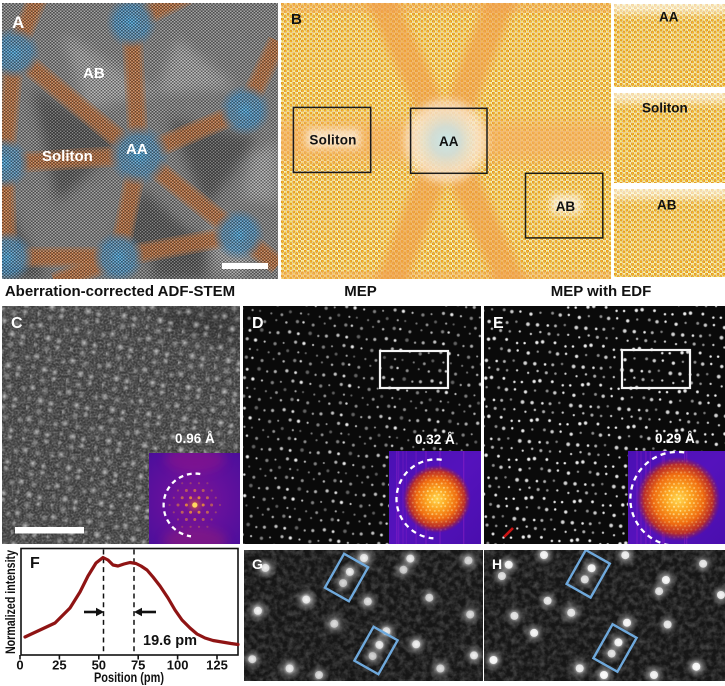 The height and width of the screenshot is (686, 725). What do you see at coordinates (138, 665) in the screenshot?
I see `svg-text: 75` at bounding box center [138, 665].